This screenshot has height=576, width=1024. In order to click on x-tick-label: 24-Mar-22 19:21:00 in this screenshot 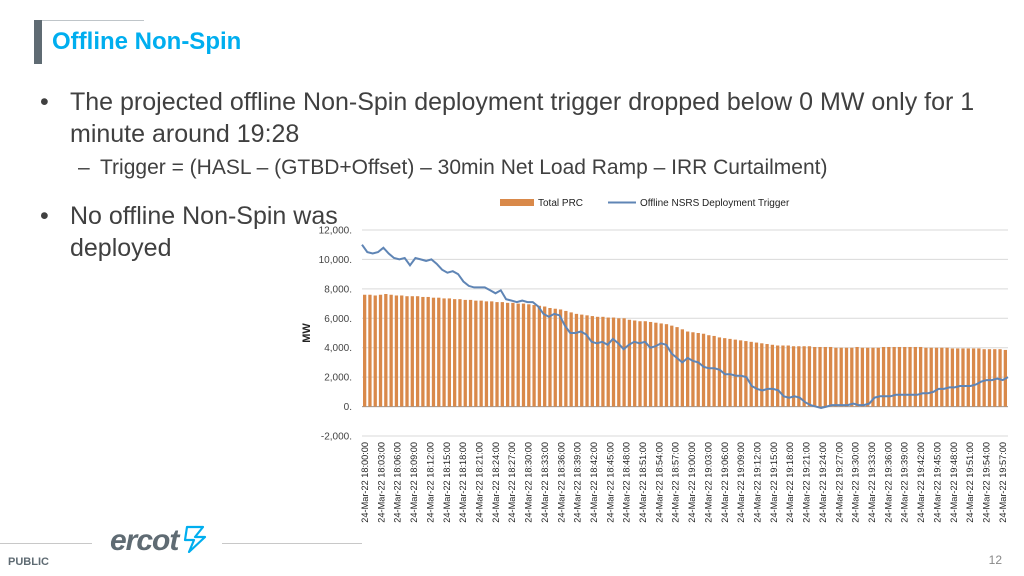, I will do `click(807, 482)`.